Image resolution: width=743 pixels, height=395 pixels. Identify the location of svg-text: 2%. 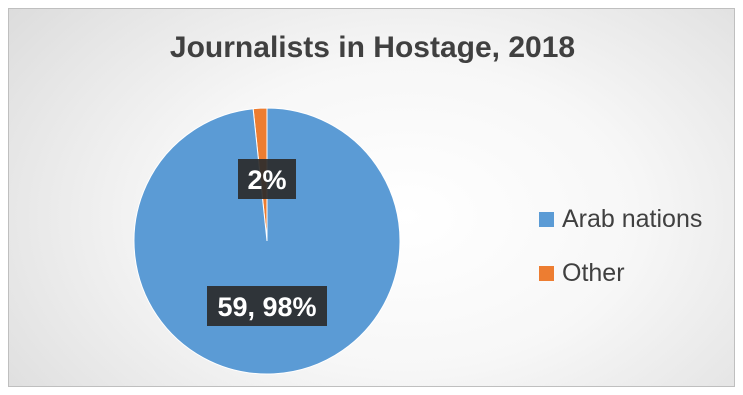
(266, 180).